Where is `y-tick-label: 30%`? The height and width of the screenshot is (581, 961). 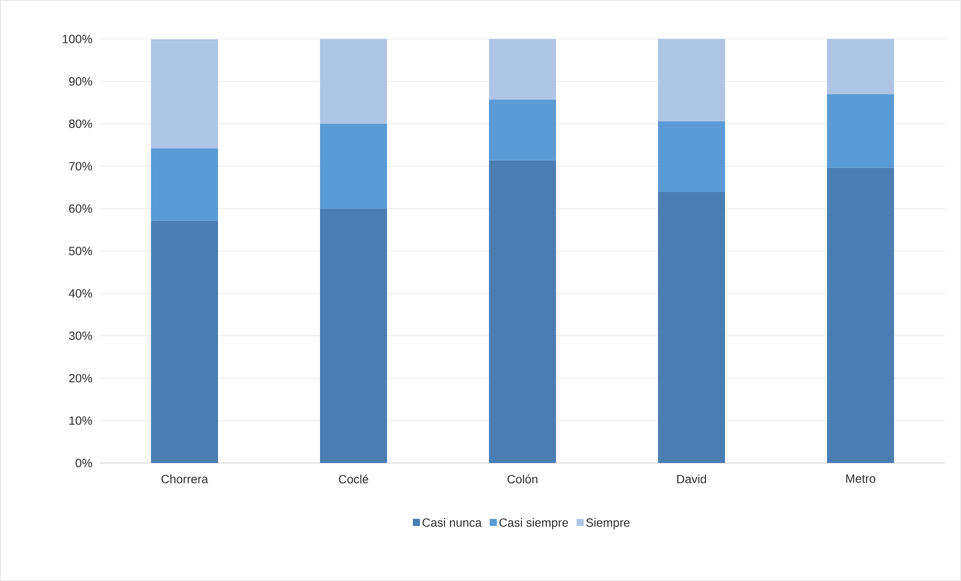
y-tick-label: 30% is located at coordinates (80, 336).